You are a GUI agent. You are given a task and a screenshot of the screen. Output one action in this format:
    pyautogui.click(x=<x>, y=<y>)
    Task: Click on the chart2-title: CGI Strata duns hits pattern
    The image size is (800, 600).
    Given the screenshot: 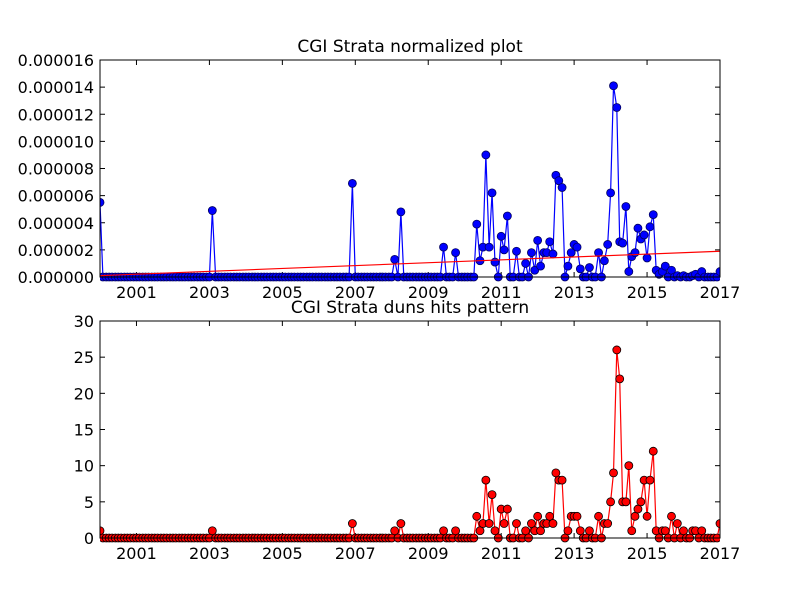 What is the action you would take?
    pyautogui.click(x=410, y=308)
    